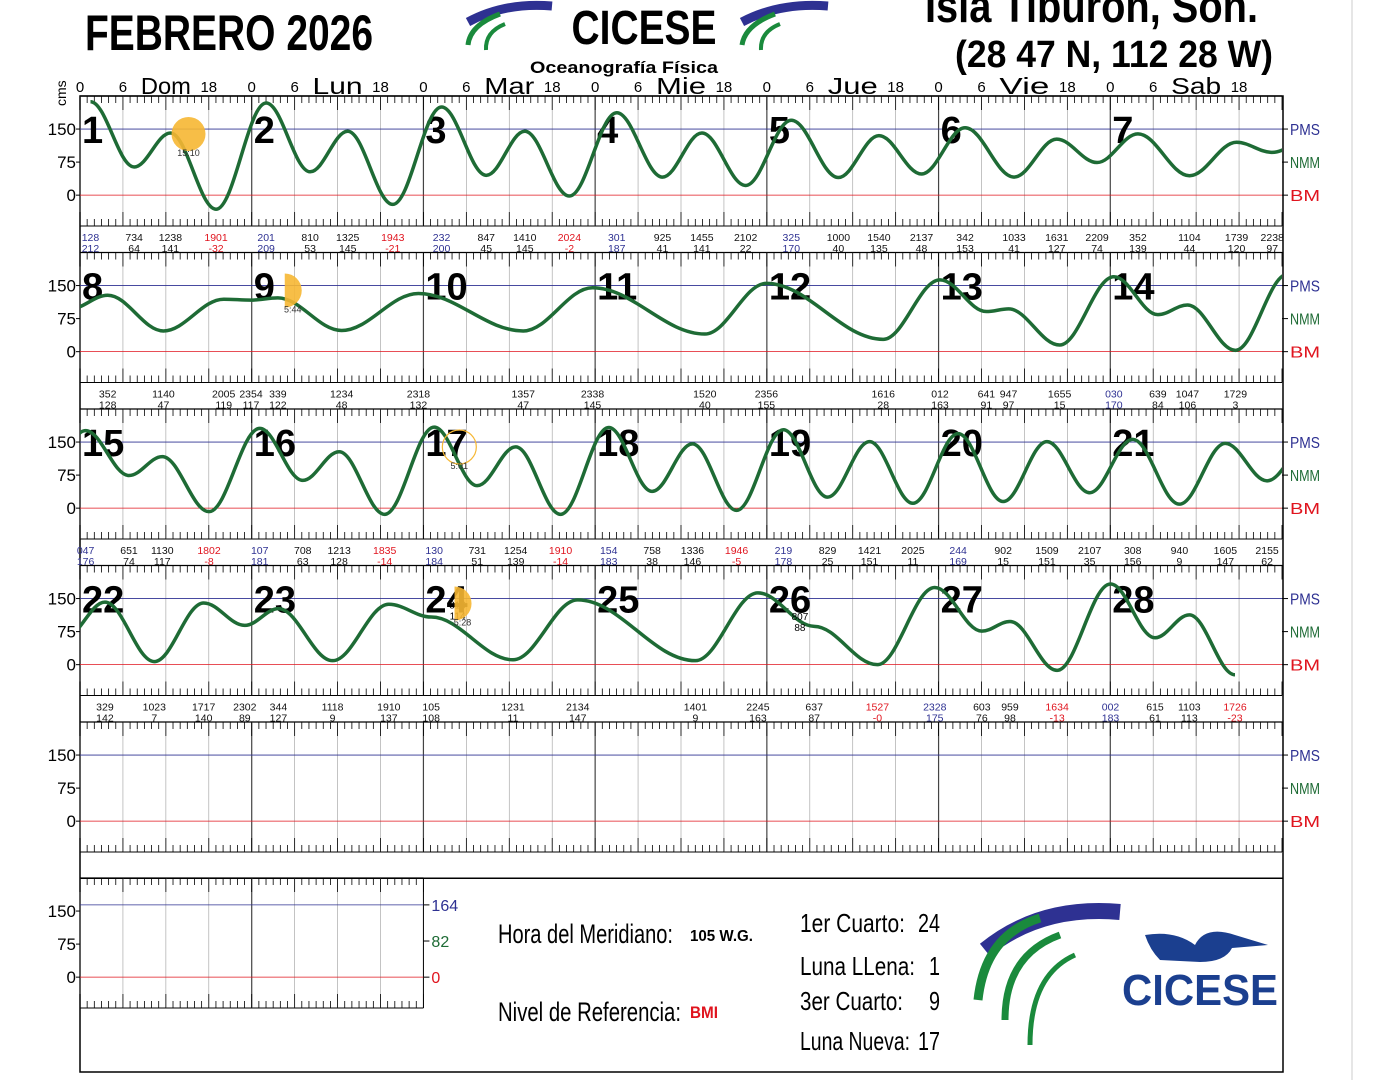 The width and height of the screenshot is (1398, 1080). Describe the element at coordinates (1155, 719) in the screenshot. I see `extreme-height: 61` at that location.